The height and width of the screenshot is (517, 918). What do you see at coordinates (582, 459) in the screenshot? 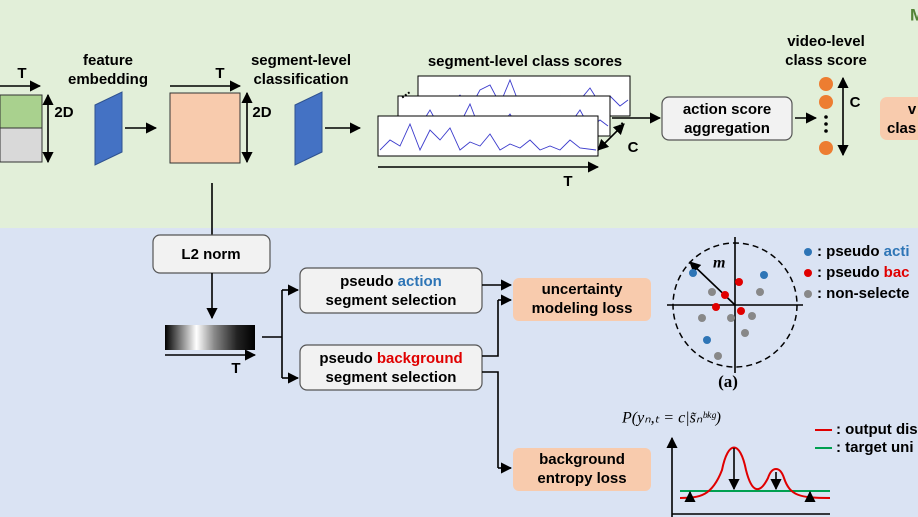
I see `label: background` at bounding box center [582, 459].